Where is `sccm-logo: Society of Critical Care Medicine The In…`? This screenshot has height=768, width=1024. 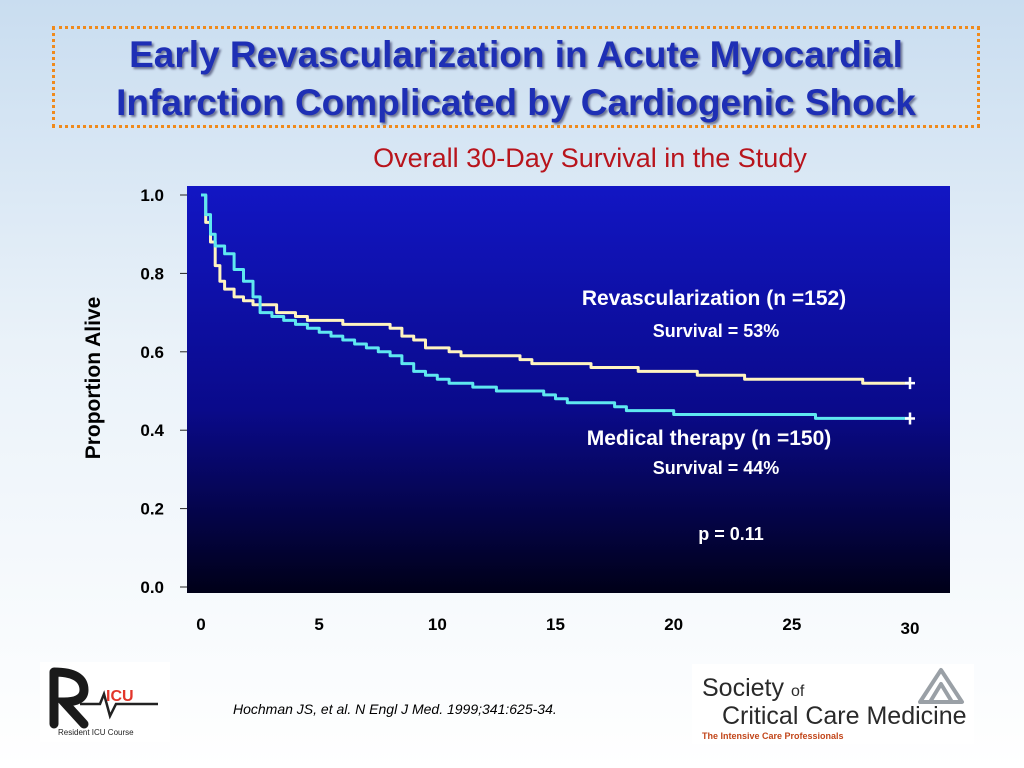
sccm-logo: Society of Critical Care Medicine The In… is located at coordinates (833, 704).